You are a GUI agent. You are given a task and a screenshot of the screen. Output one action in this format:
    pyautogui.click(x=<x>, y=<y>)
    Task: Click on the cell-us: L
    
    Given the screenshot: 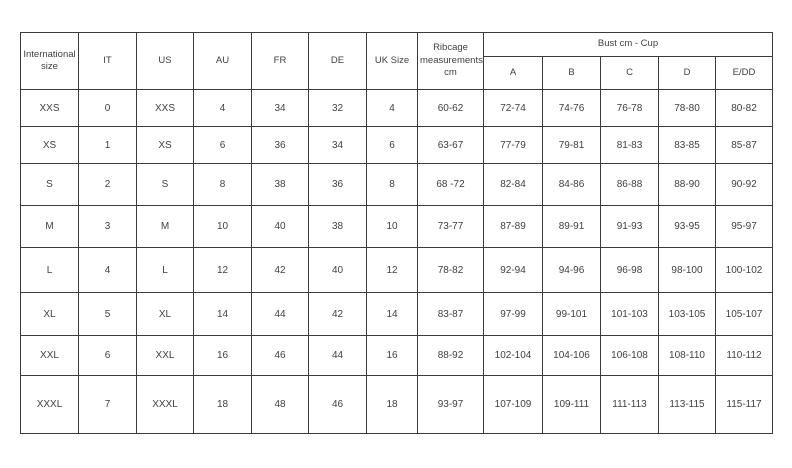 What is the action you would take?
    pyautogui.click(x=165, y=270)
    